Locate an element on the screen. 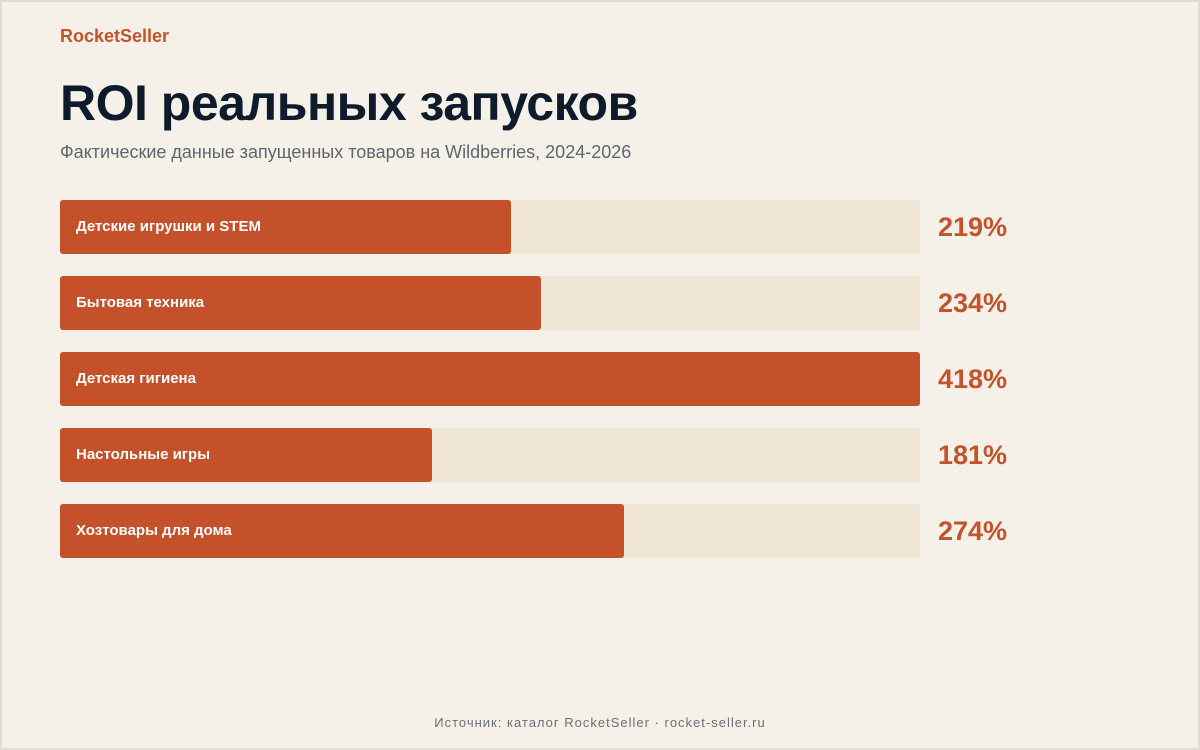 The image size is (1200, 750). bar-row: Детская гигиена 418% is located at coordinates (560, 379).